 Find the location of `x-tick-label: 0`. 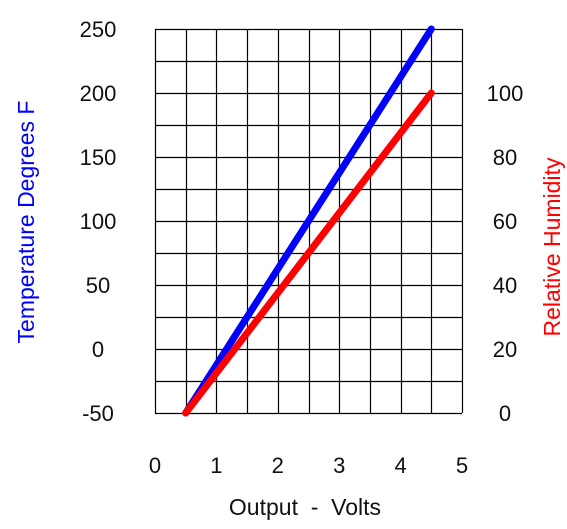

x-tick-label: 0 is located at coordinates (155, 465).